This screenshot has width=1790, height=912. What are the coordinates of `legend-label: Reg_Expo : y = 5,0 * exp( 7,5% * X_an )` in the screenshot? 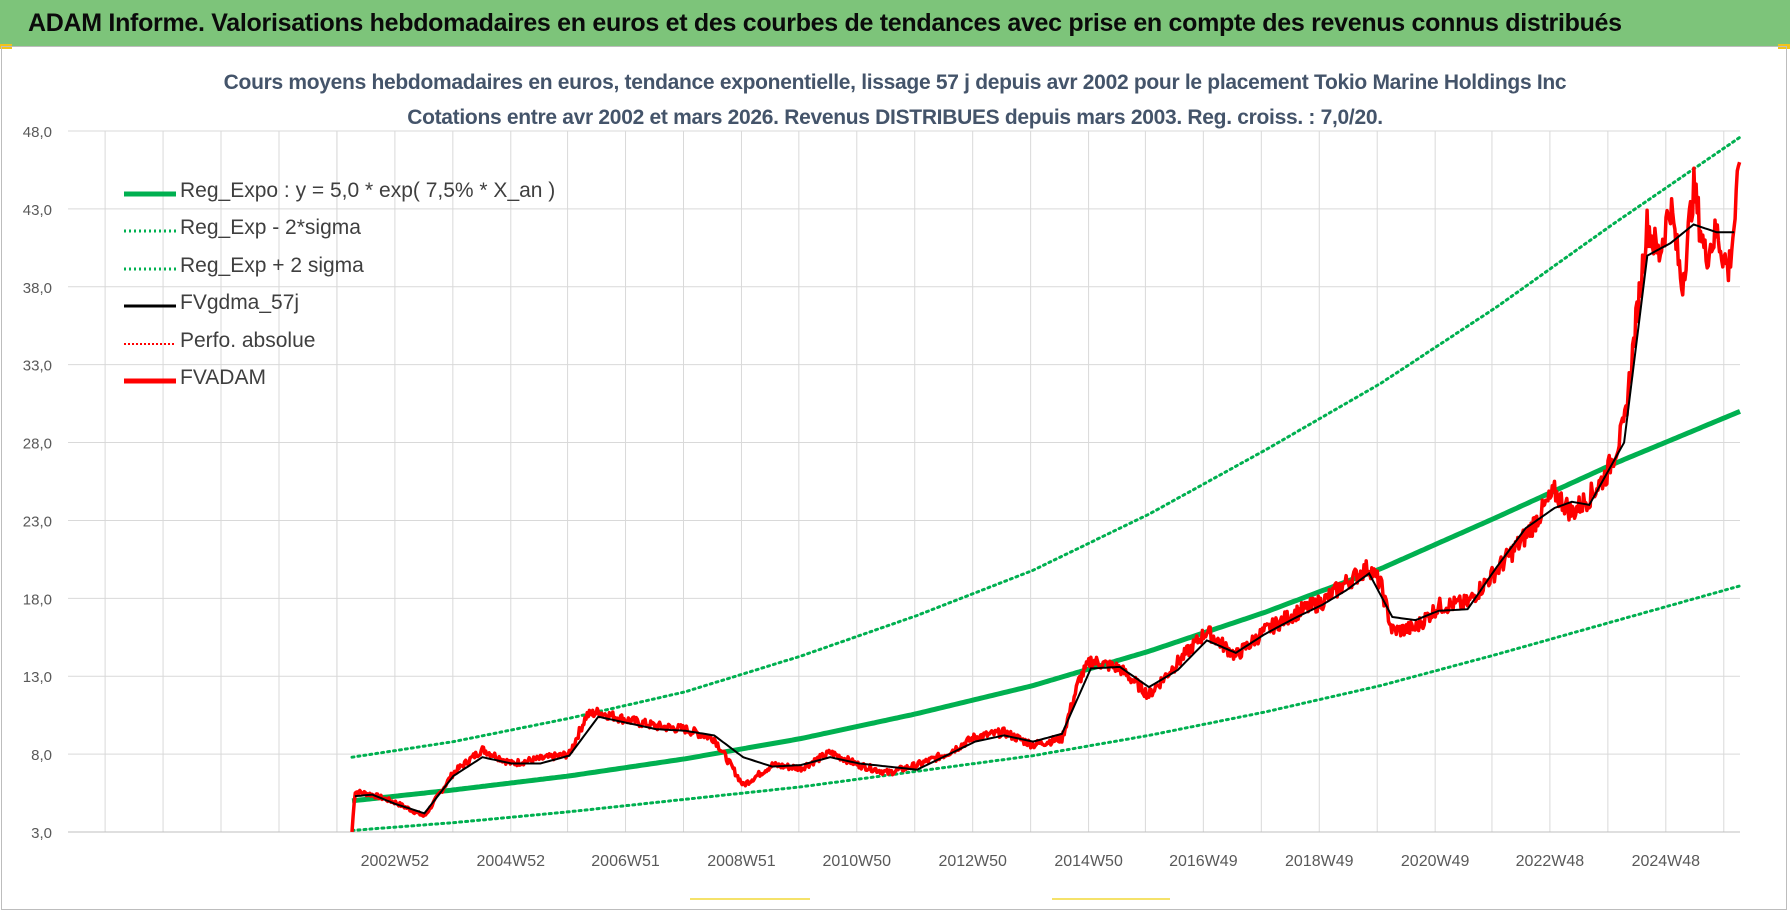 It's located at (368, 190).